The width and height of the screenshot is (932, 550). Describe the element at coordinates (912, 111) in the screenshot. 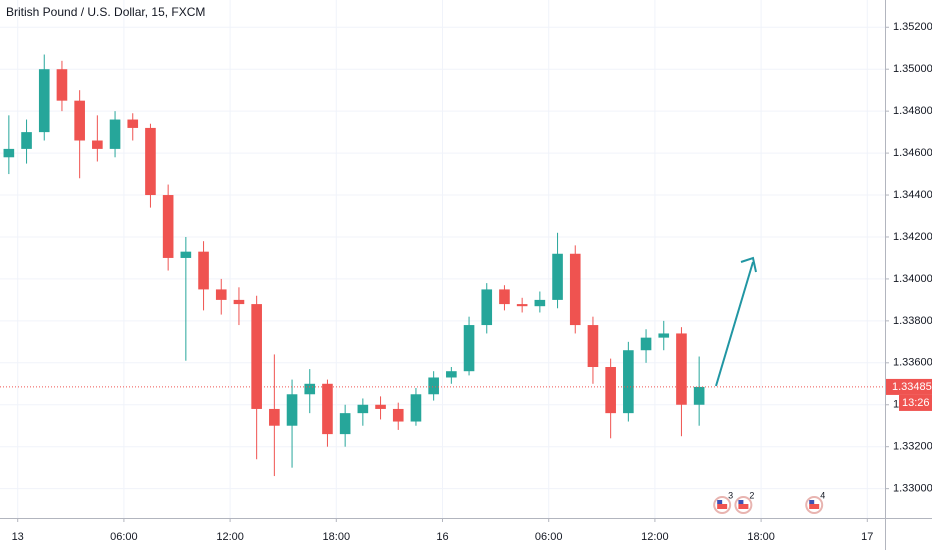

I see `y-tick-label: 1.34800` at that location.